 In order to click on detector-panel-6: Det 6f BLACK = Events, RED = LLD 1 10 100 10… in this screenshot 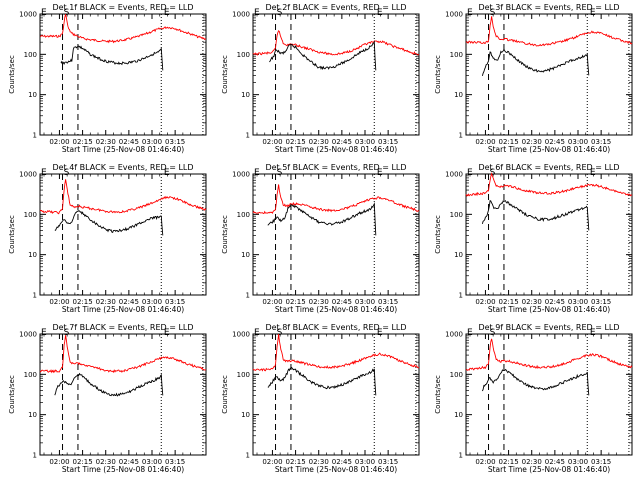, I will do `click(533, 238)`.